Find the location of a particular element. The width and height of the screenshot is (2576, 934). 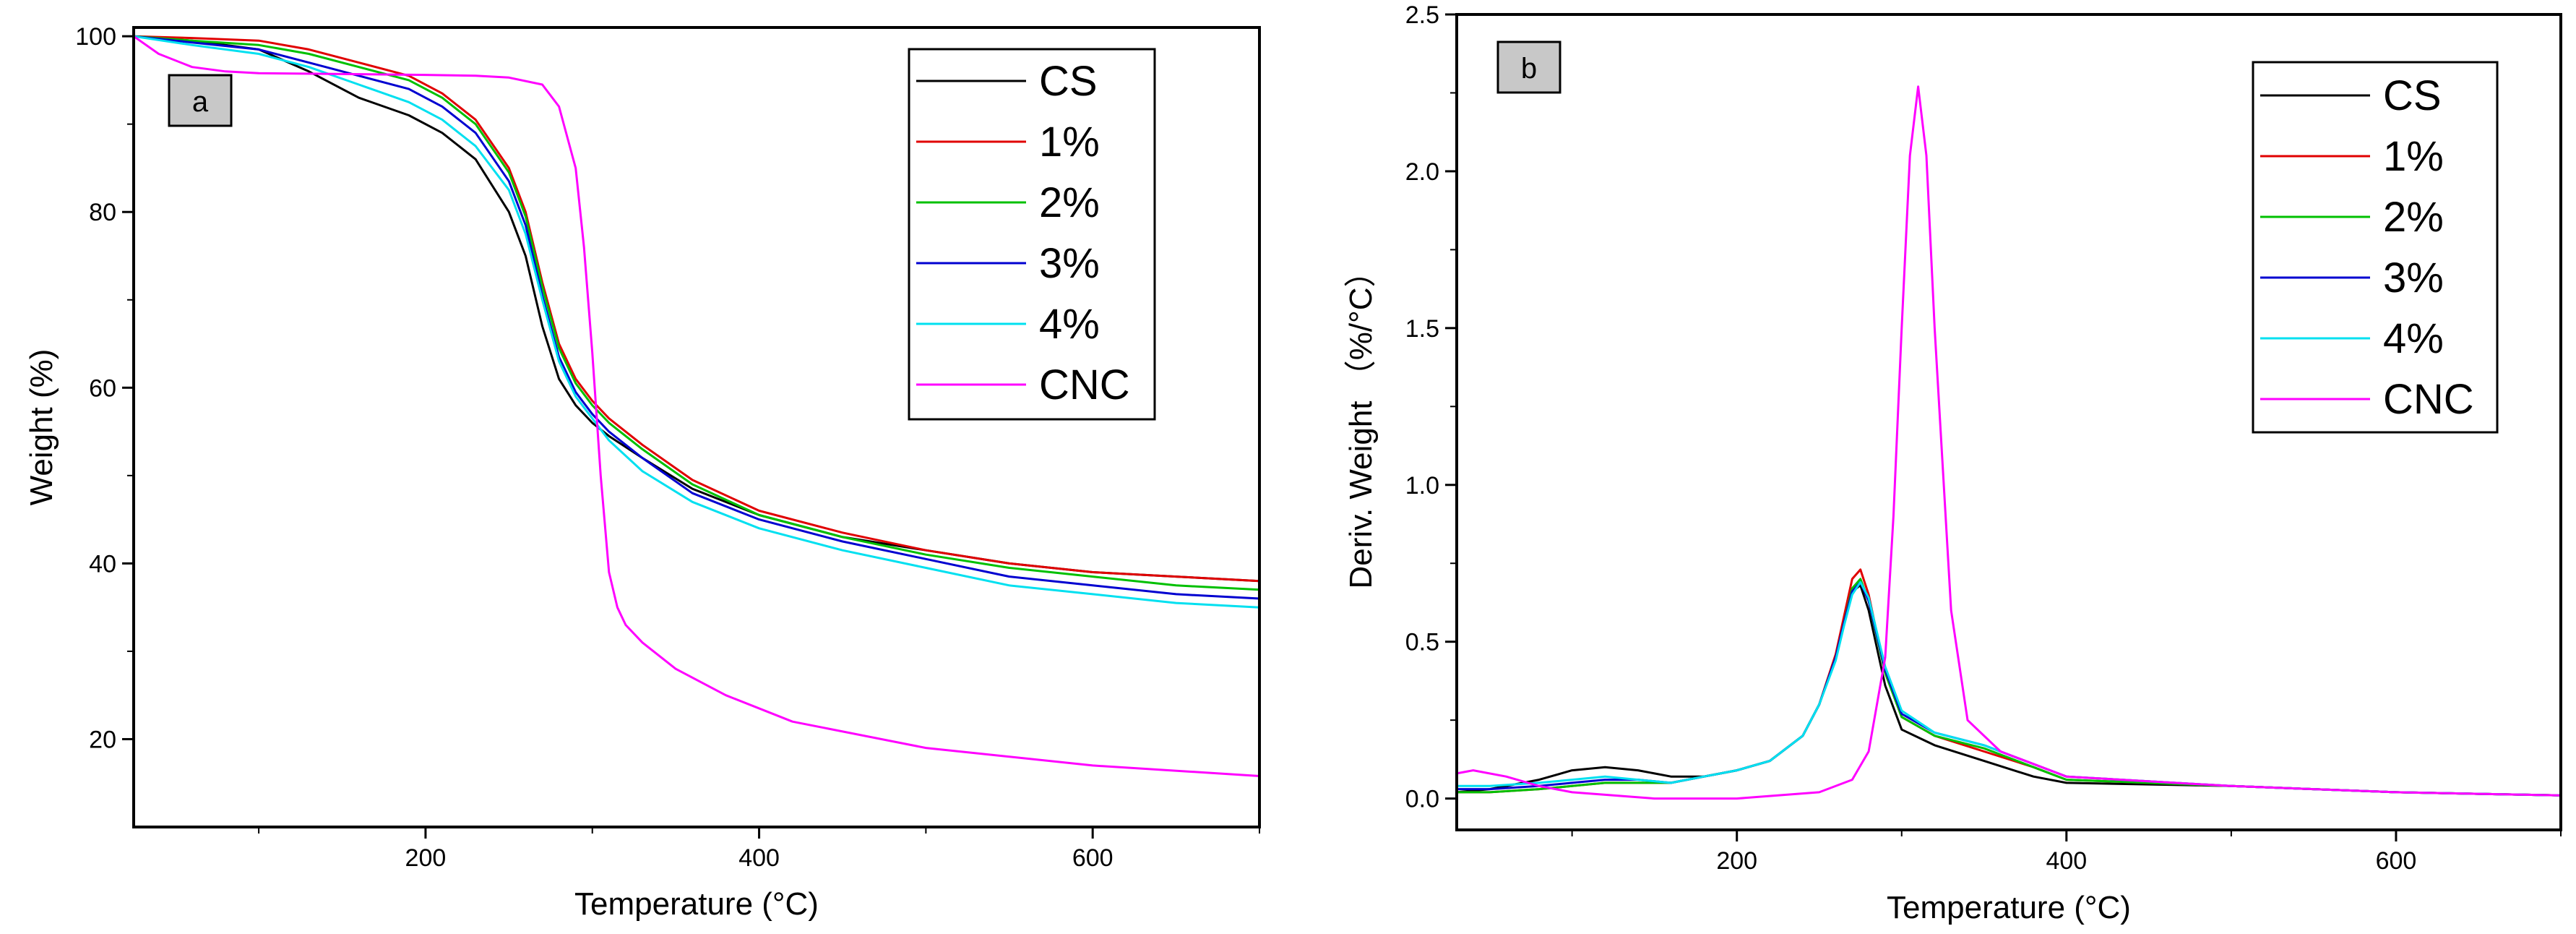

panel-a-label-box is located at coordinates (200, 101).